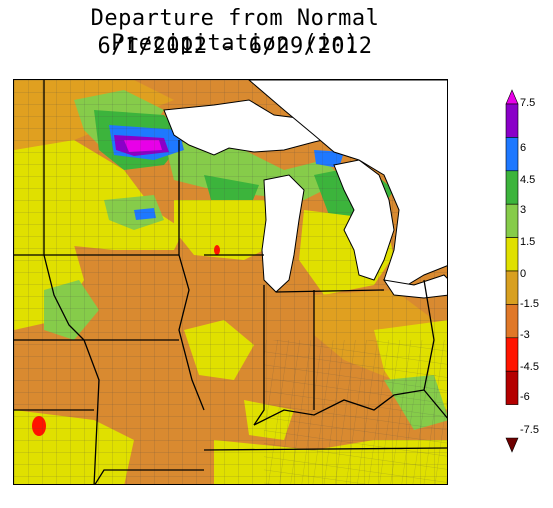 Image resolution: width=553 pixels, height=508 pixels. Describe the element at coordinates (528, 103) in the screenshot. I see `legend-label: 7.5` at that location.